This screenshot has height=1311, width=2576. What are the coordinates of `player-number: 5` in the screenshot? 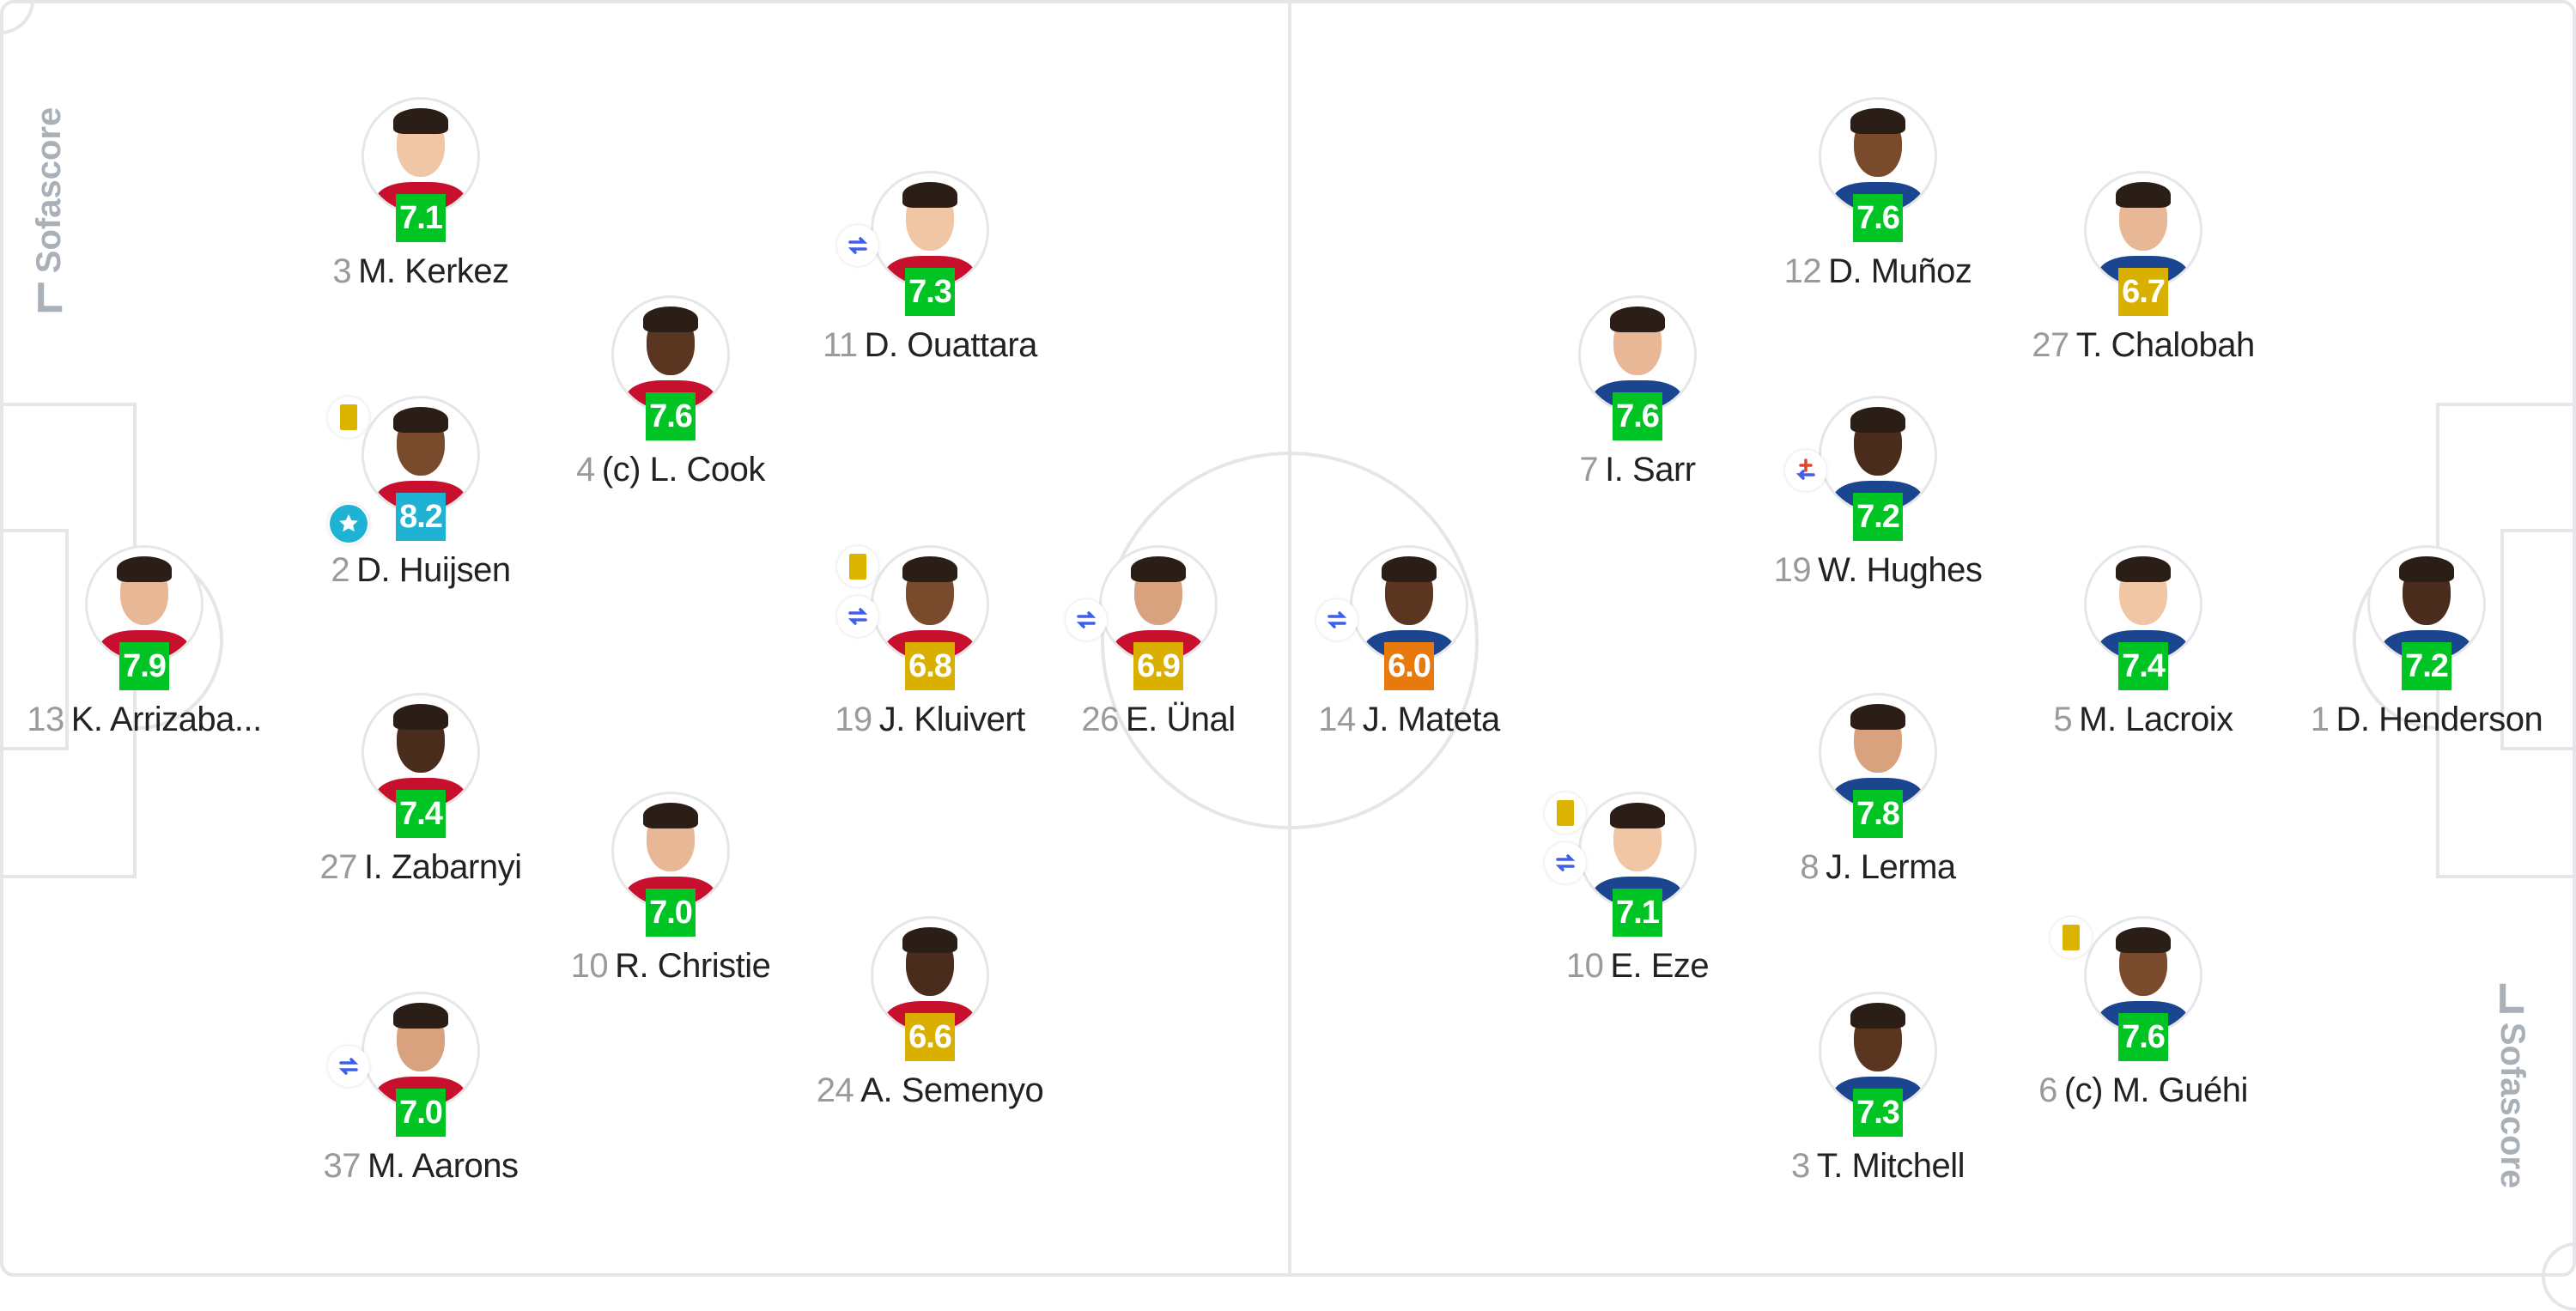 It's located at (2063, 719).